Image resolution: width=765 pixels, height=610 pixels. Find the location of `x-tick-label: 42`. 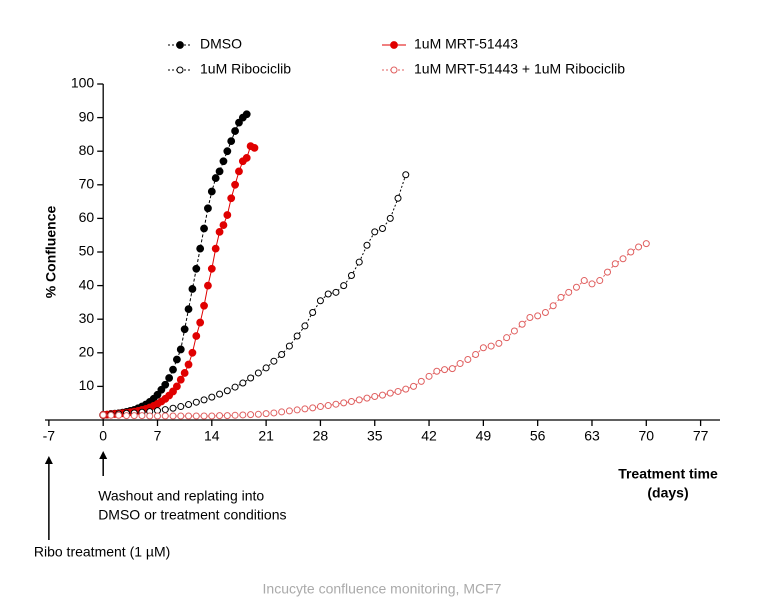

x-tick-label: 42 is located at coordinates (429, 436).